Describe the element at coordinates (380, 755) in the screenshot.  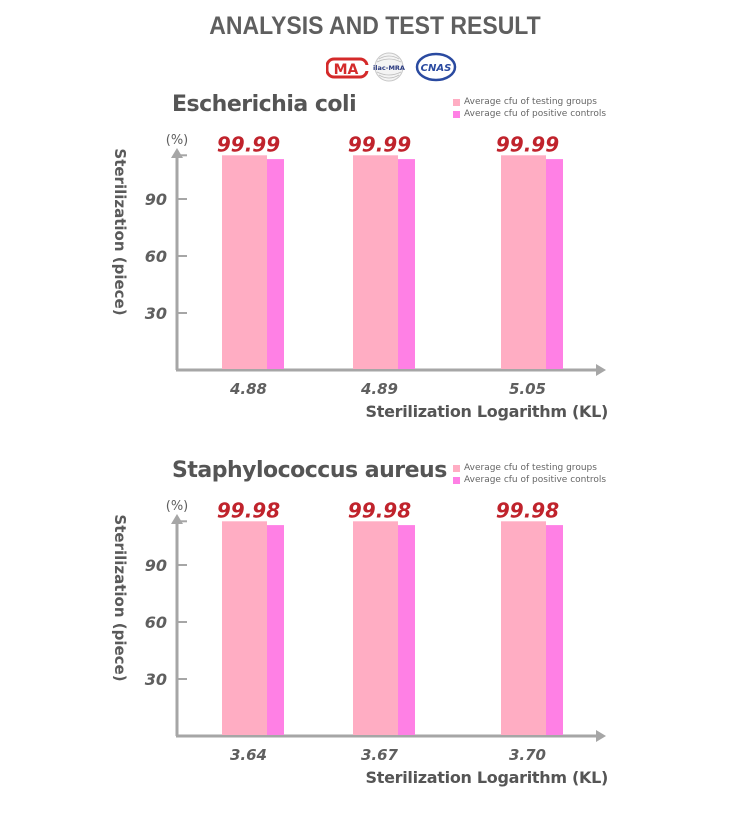
I see `x-tick-label: 3.67` at that location.